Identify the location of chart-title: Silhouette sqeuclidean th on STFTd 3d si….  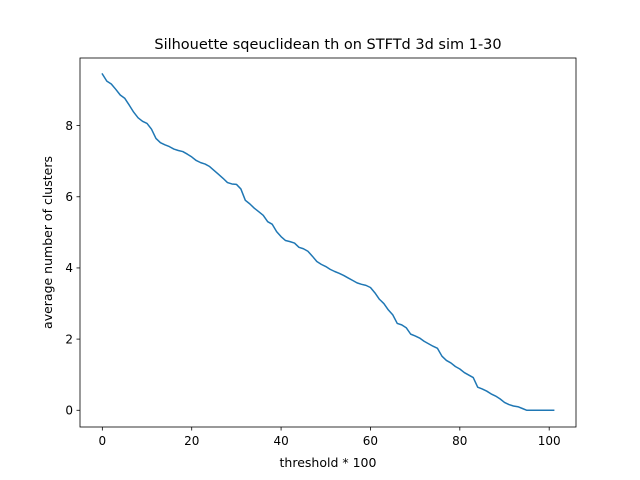
(327, 45).